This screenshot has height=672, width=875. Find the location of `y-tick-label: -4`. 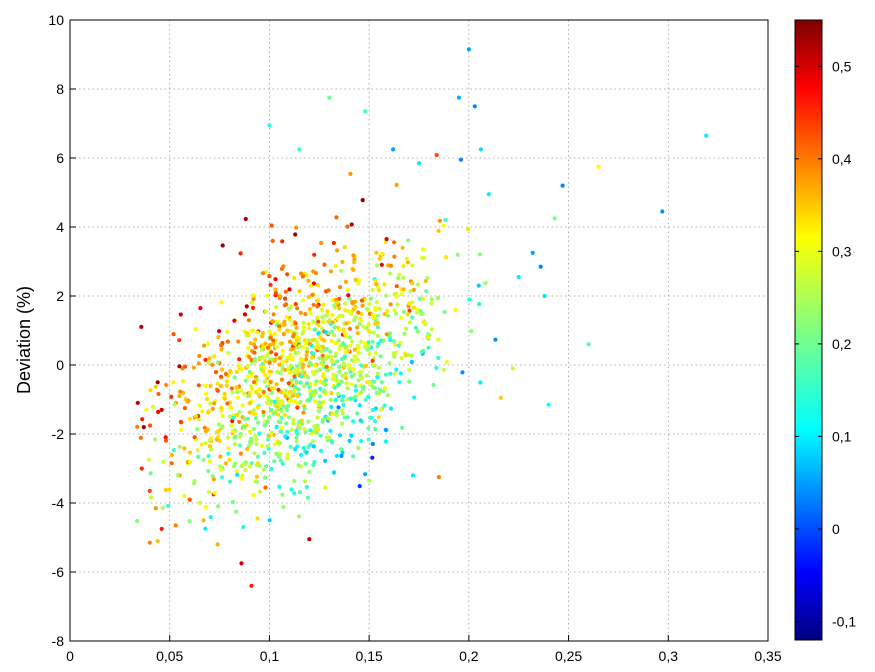

y-tick-label: -4 is located at coordinates (58, 503).